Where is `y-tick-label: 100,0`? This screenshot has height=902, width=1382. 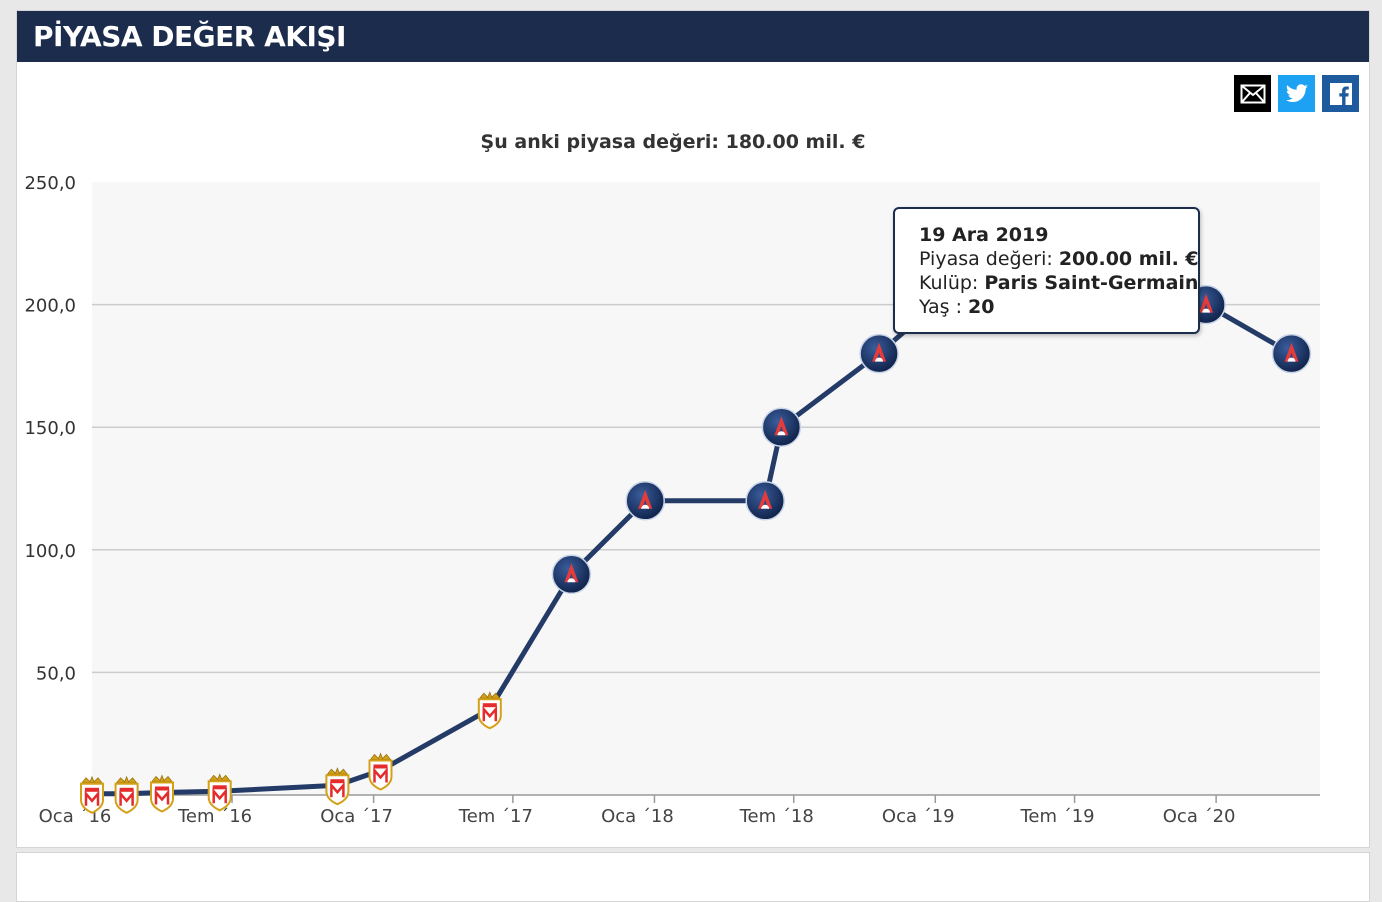 y-tick-label: 100,0 is located at coordinates (50, 551).